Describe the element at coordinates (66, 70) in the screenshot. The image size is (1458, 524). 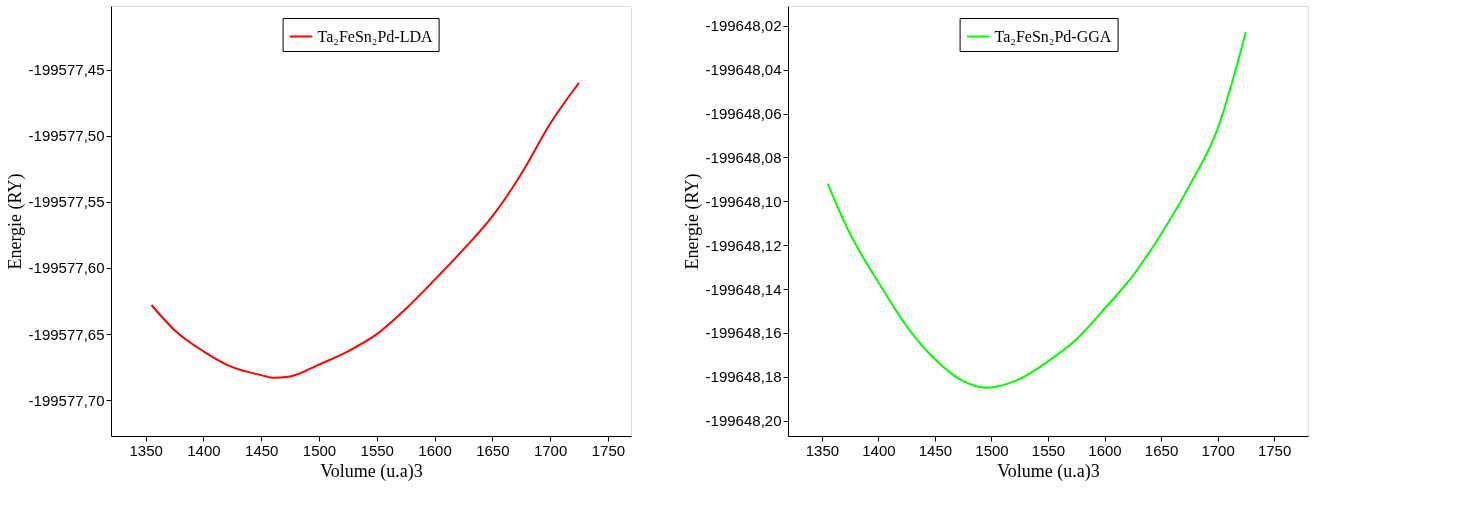
I see `y-tick-label: -199577,45` at that location.